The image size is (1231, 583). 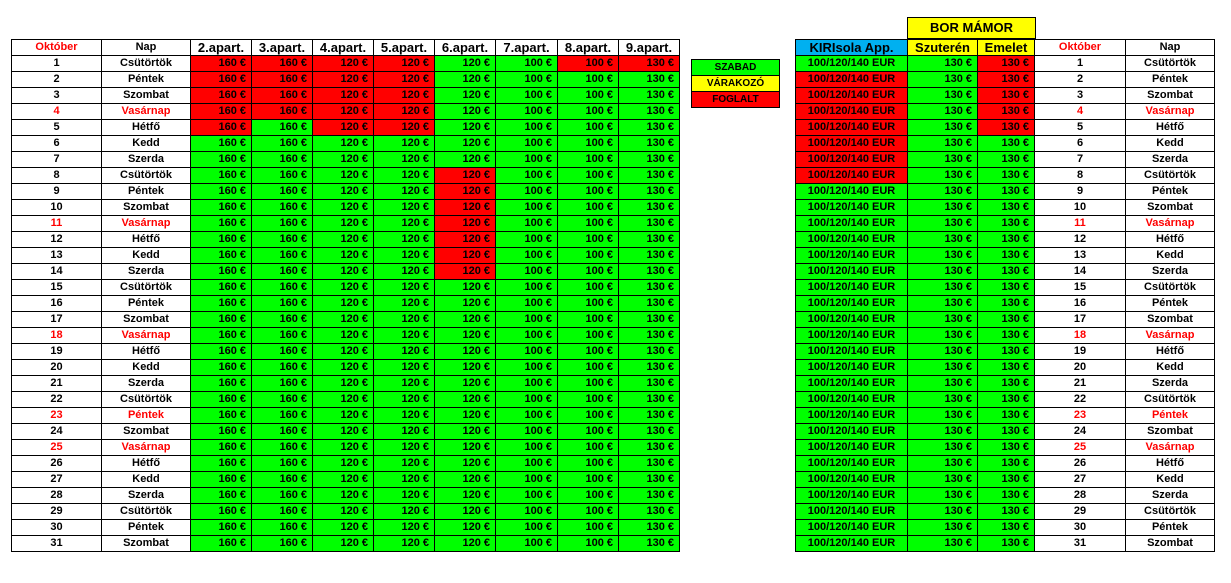 What do you see at coordinates (1080, 223) in the screenshot?
I see `day-number: 11` at bounding box center [1080, 223].